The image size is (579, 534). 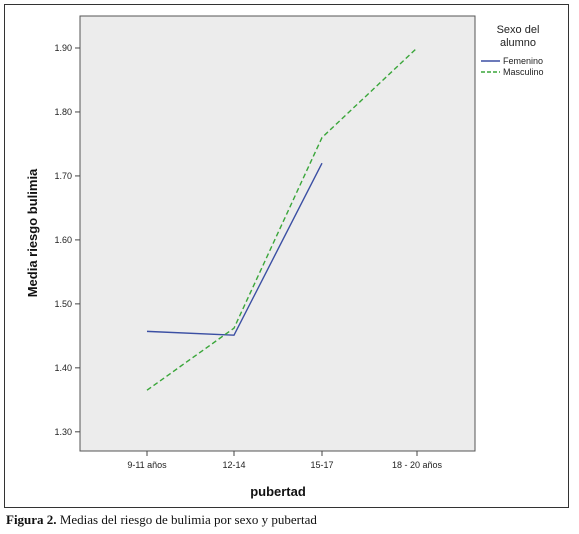 I want to click on x-axis: 9-11 años 12-14 15-17 18 - 20 años, so click(x=285, y=460).